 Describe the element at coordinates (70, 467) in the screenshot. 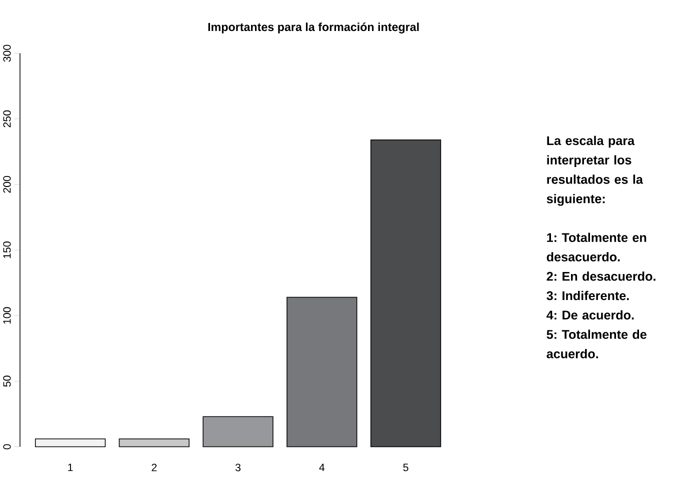

I see `x-tick-label: 1` at that location.